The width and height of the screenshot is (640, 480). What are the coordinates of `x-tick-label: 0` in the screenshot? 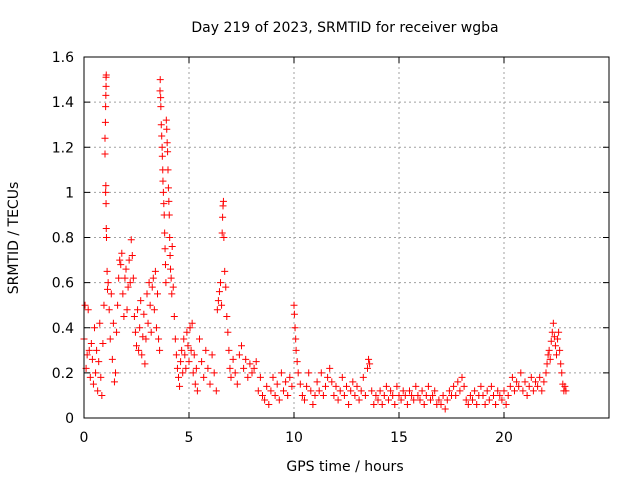 It's located at (84, 438).